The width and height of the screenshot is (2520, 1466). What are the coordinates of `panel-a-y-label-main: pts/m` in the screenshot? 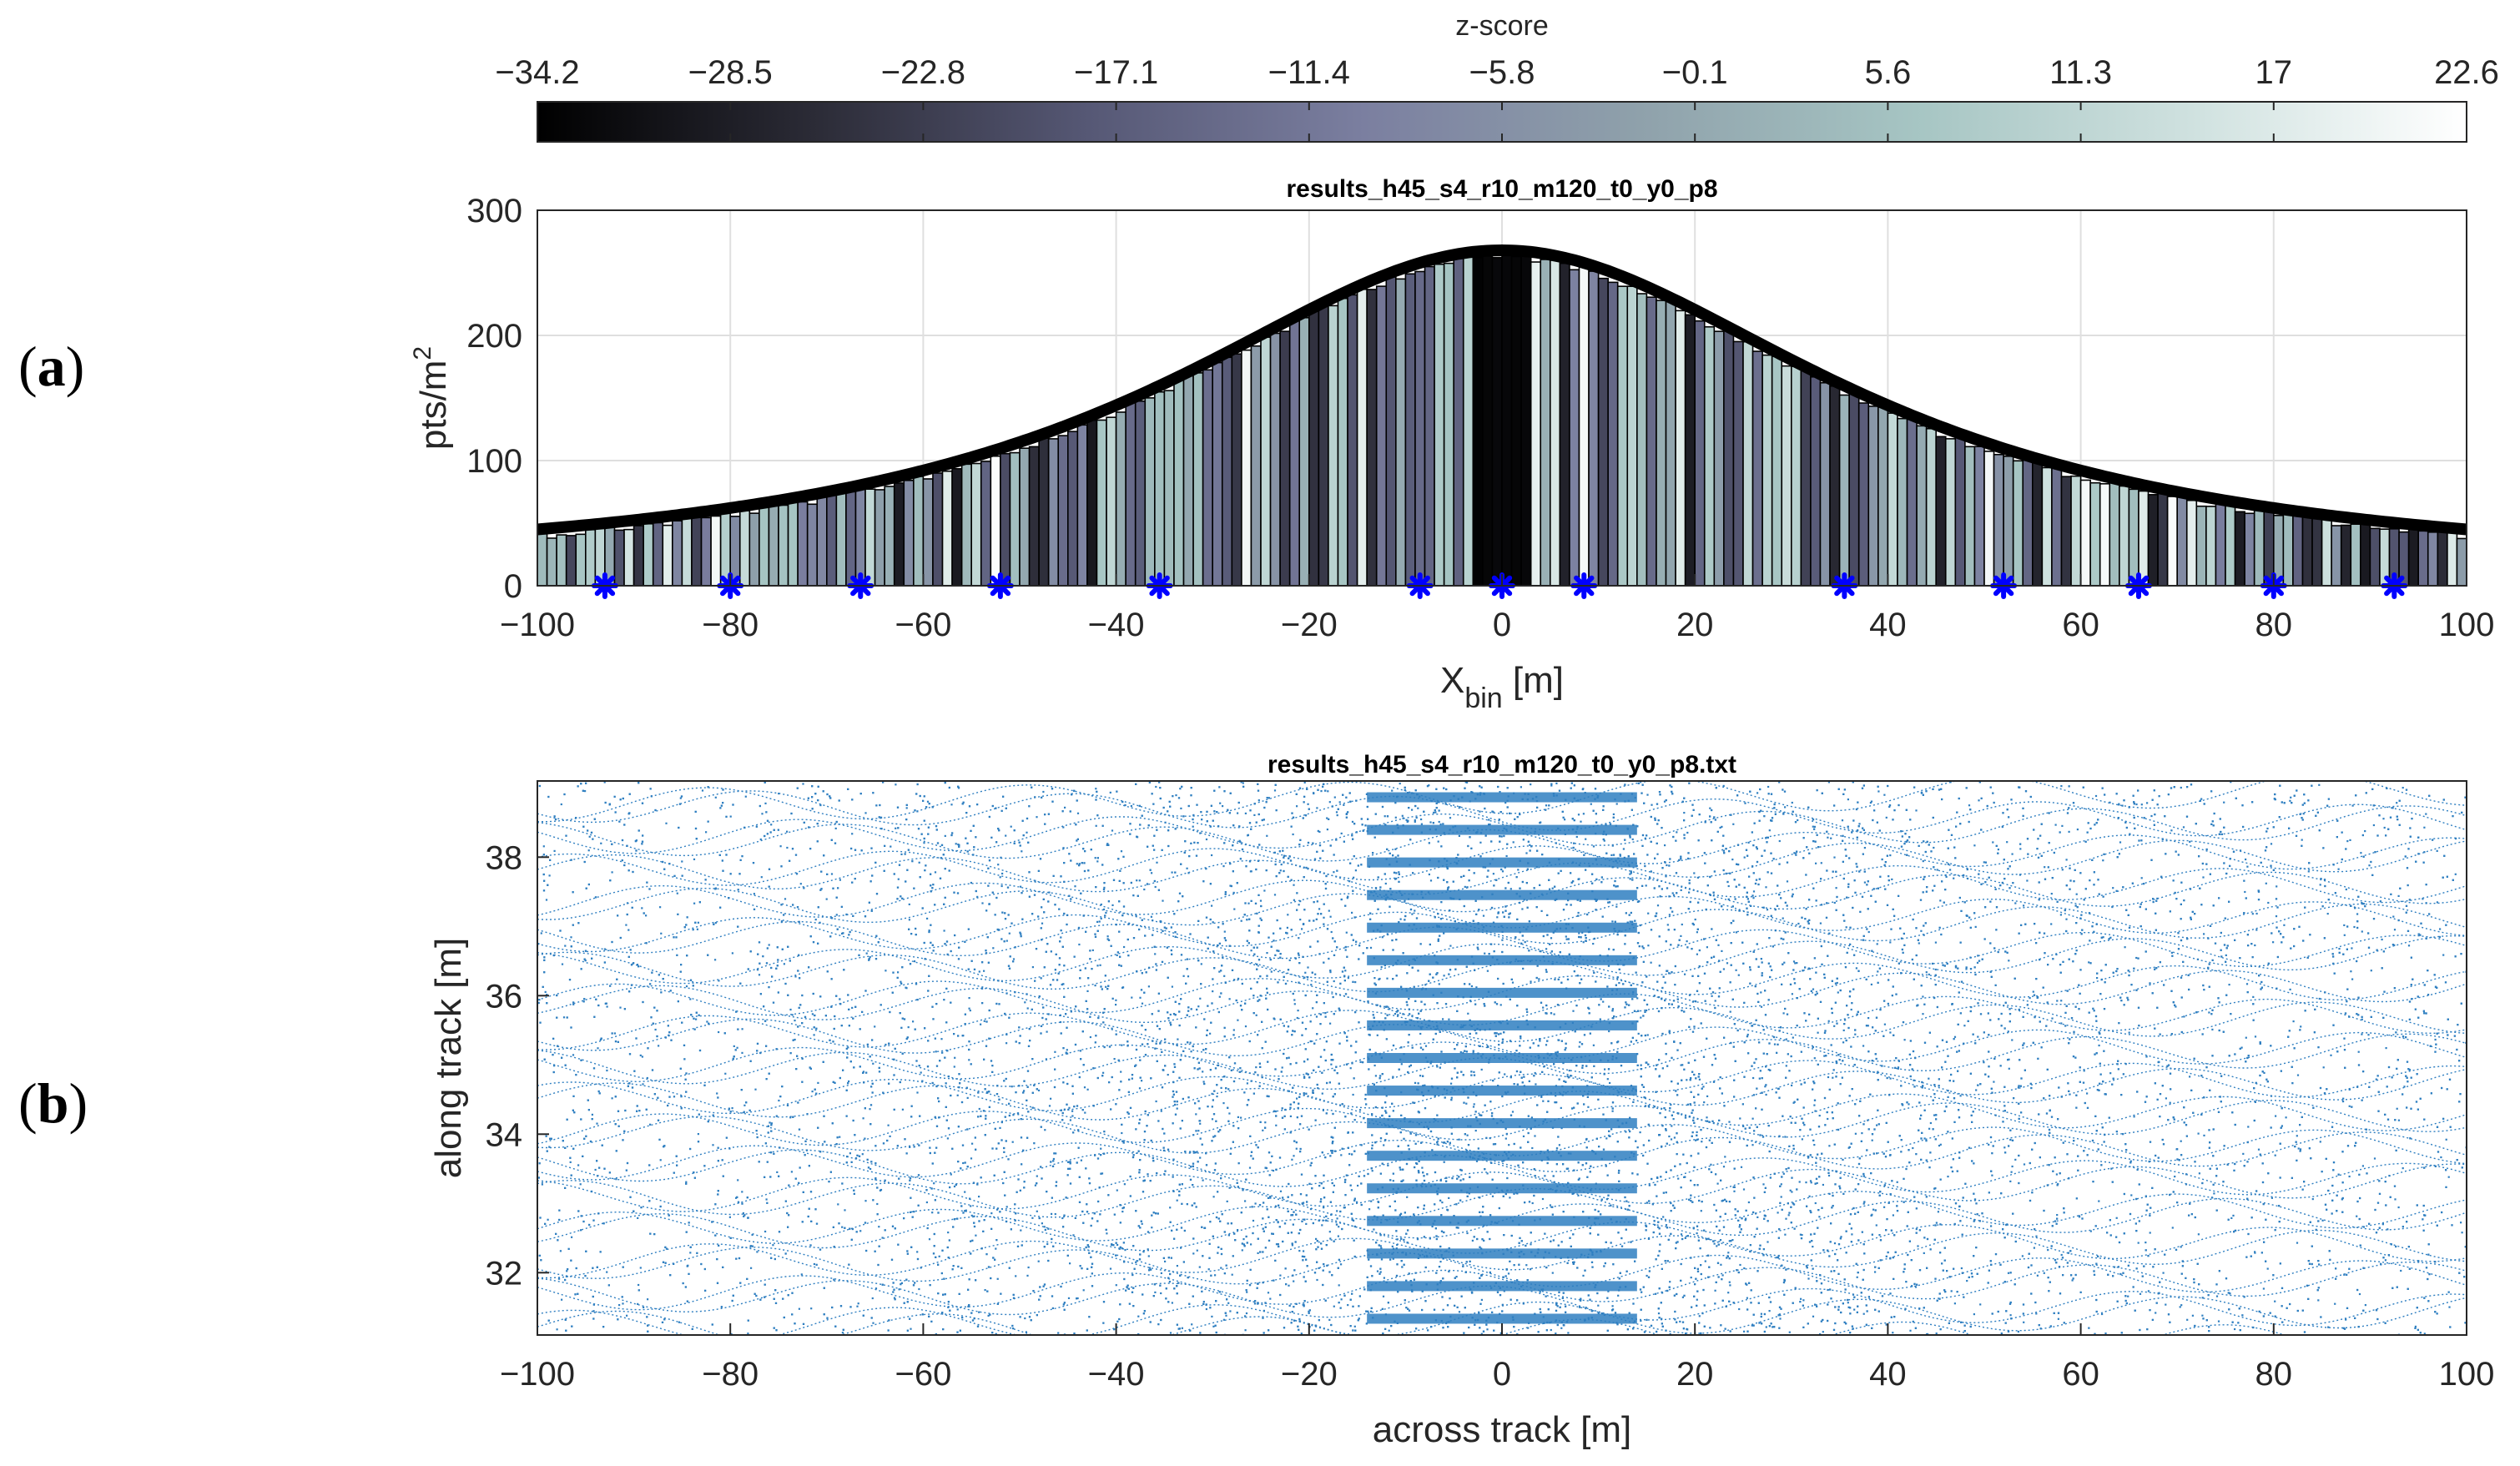 It's located at (433, 405).